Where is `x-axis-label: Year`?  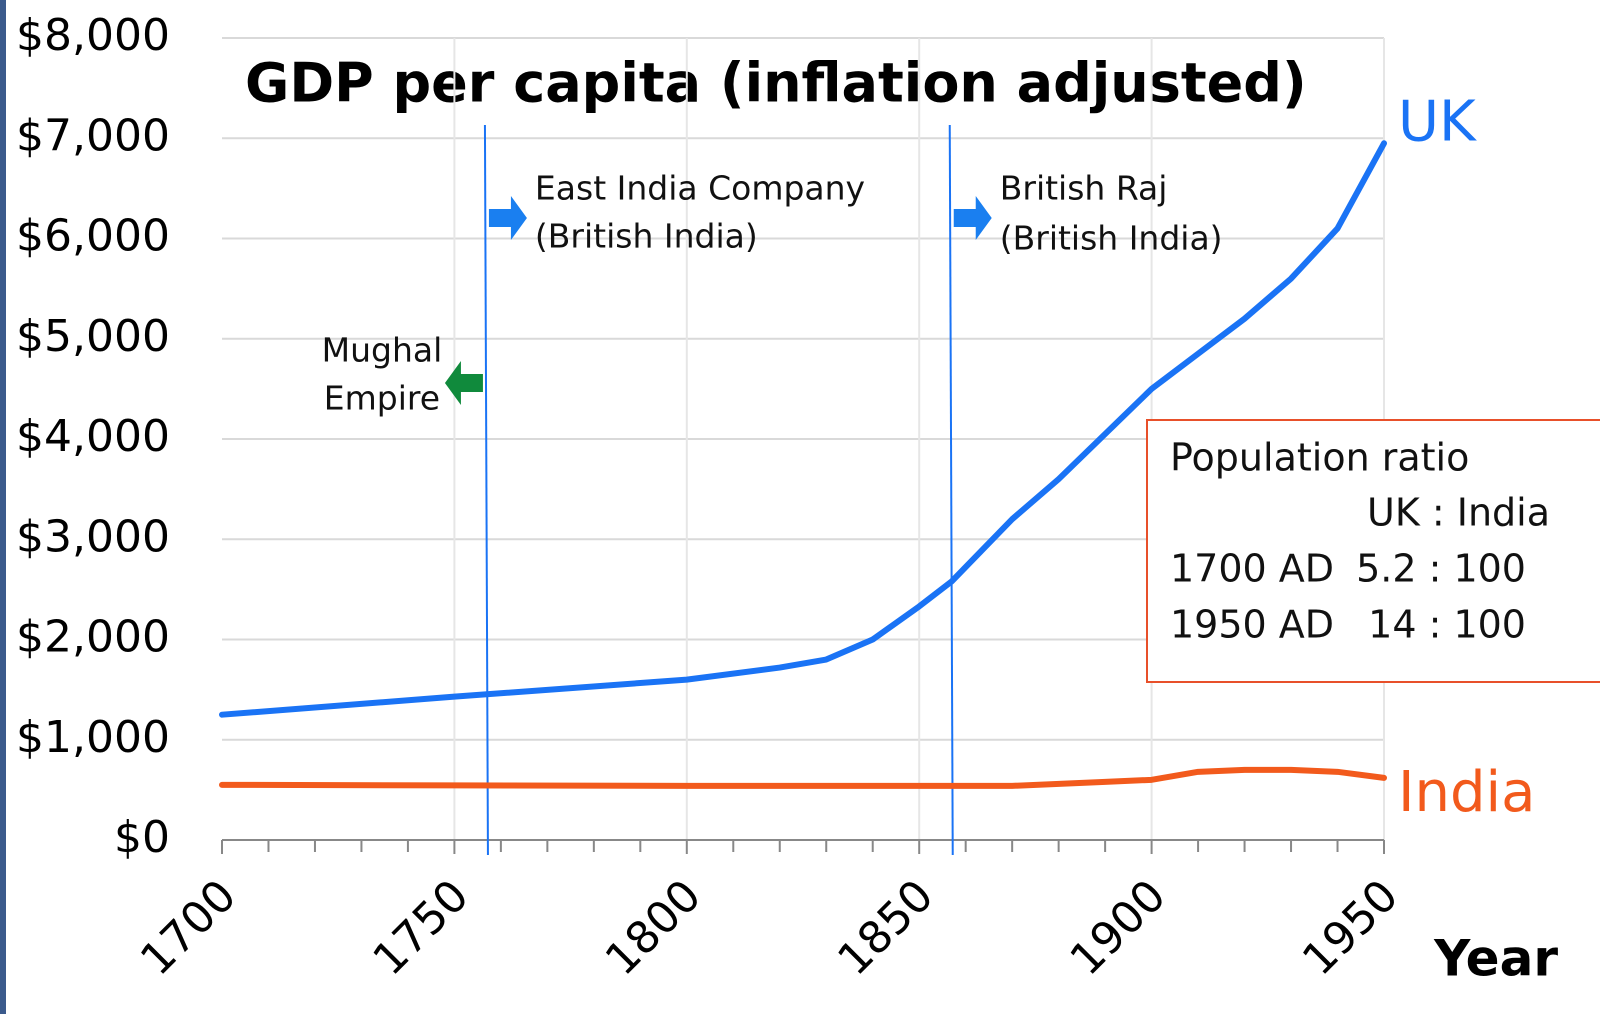
x-axis-label: Year is located at coordinates (1495, 959).